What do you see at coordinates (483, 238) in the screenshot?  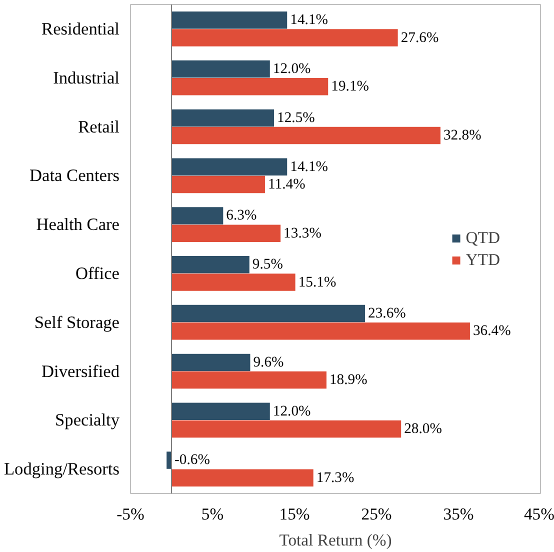 I see `legend-label: QTD` at bounding box center [483, 238].